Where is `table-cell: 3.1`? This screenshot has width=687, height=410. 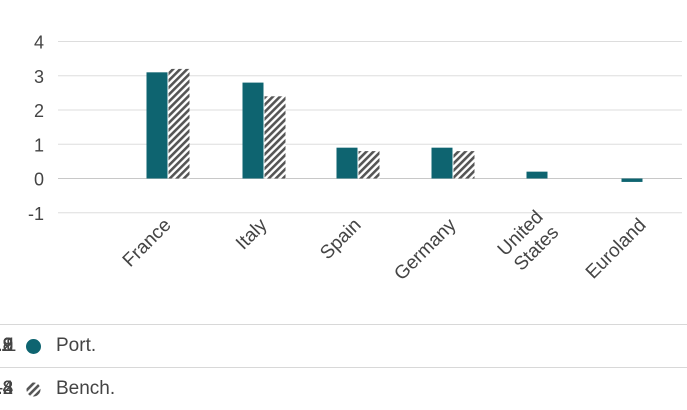
table-cell: 3.1 is located at coordinates (7, 345).